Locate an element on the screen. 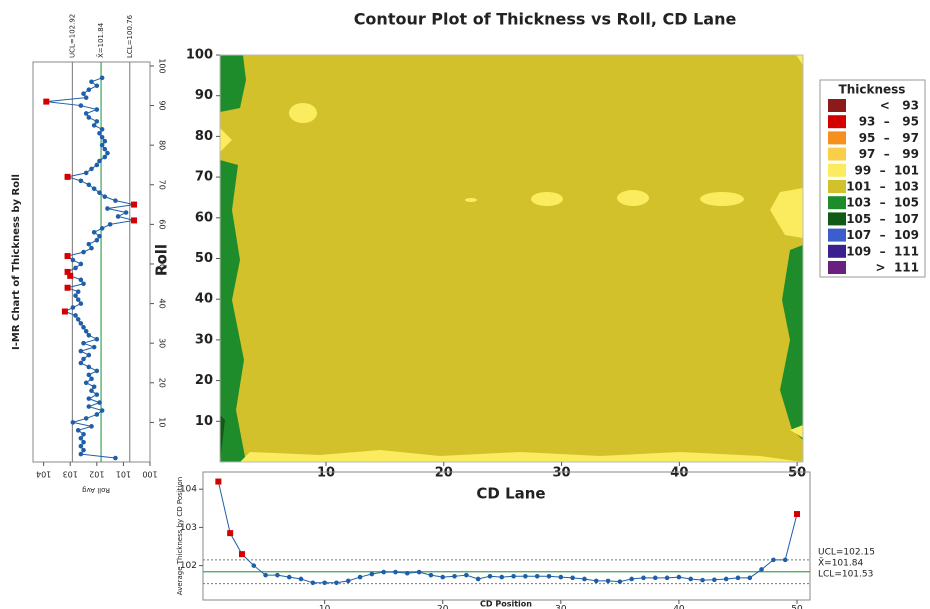  legend-label: 101 – 103 is located at coordinates (882, 187).